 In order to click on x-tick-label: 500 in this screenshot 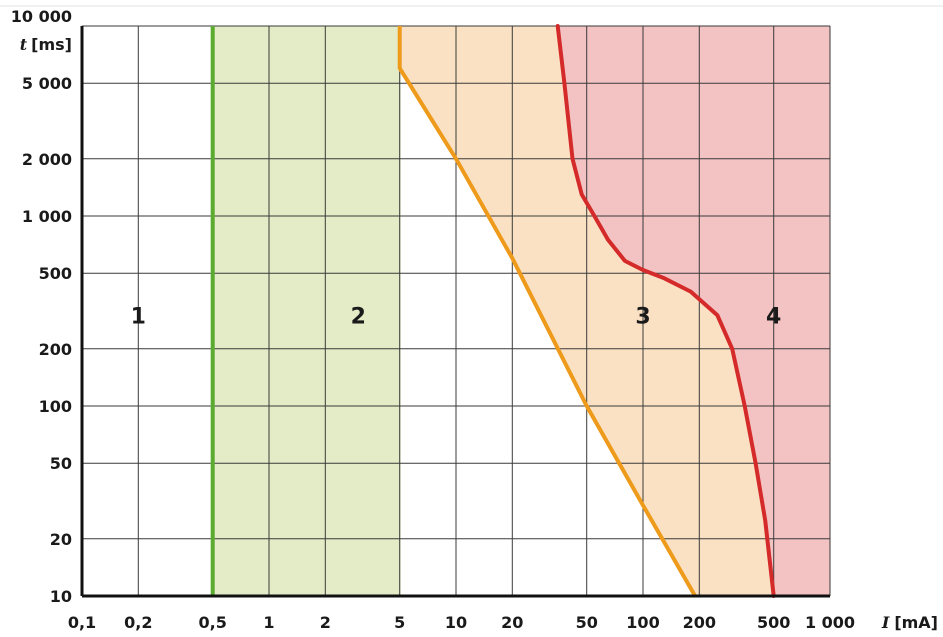, I will do `click(773, 622)`.